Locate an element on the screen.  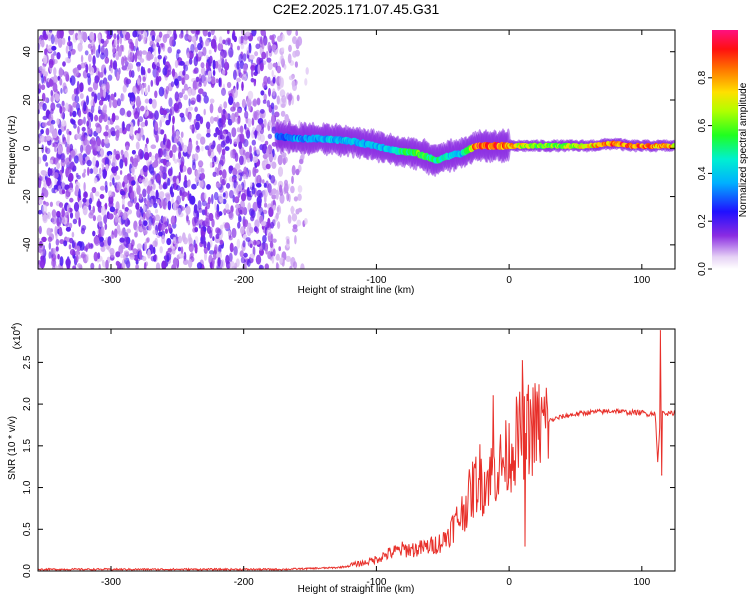
snr-y-tick-label: 2.0 is located at coordinates (27, 404).